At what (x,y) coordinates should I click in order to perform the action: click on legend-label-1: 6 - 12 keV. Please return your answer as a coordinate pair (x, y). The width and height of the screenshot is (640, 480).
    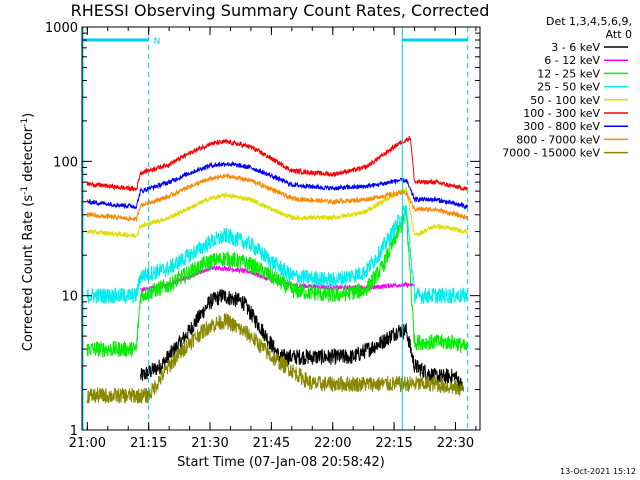
    Looking at the image, I should click on (572, 60).